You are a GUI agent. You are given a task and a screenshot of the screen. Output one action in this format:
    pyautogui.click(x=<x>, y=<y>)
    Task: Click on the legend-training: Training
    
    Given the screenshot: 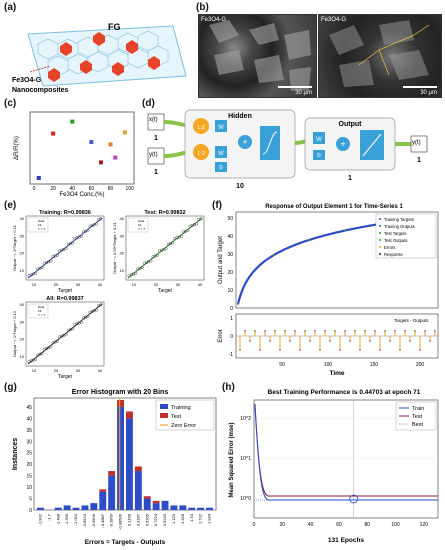 What is the action you would take?
    pyautogui.click(x=181, y=408)
    